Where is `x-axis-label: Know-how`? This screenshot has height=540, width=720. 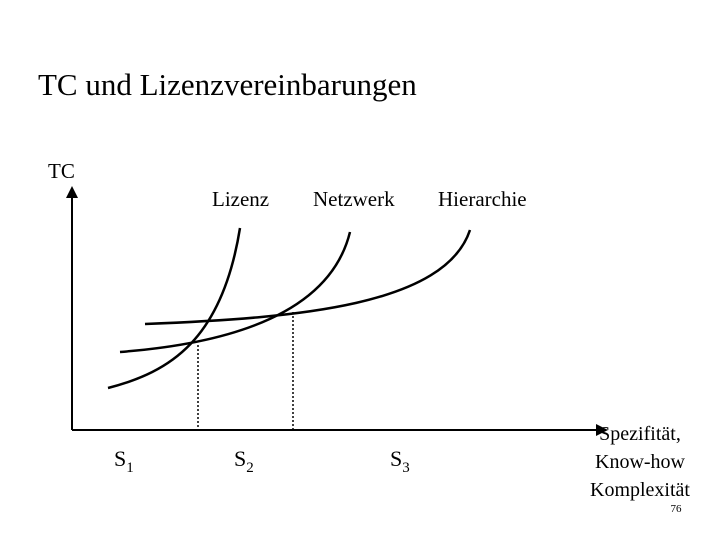
x-axis-label: Know-how is located at coordinates (640, 462).